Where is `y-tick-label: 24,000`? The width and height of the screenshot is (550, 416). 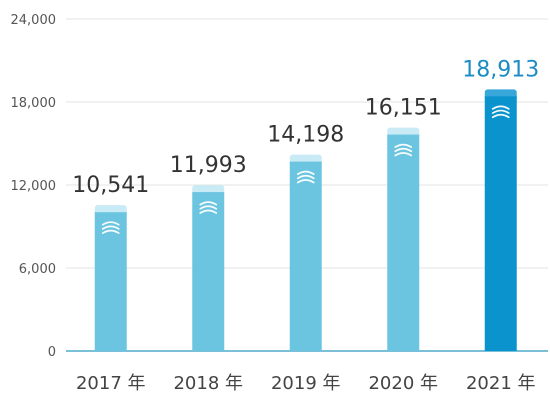 y-tick-label: 24,000 is located at coordinates (34, 20).